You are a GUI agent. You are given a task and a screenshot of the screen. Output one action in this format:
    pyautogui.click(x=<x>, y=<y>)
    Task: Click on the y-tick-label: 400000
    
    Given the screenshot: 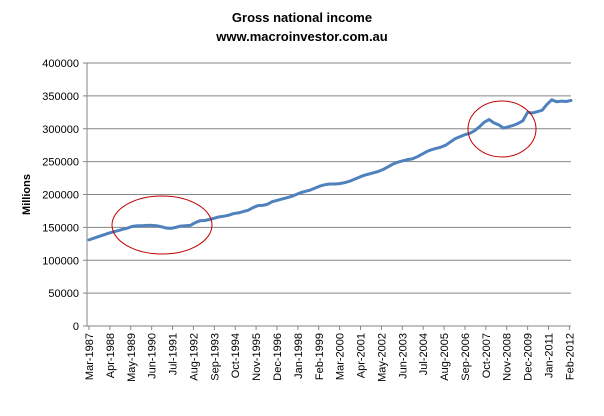 What is the action you would take?
    pyautogui.click(x=60, y=64)
    